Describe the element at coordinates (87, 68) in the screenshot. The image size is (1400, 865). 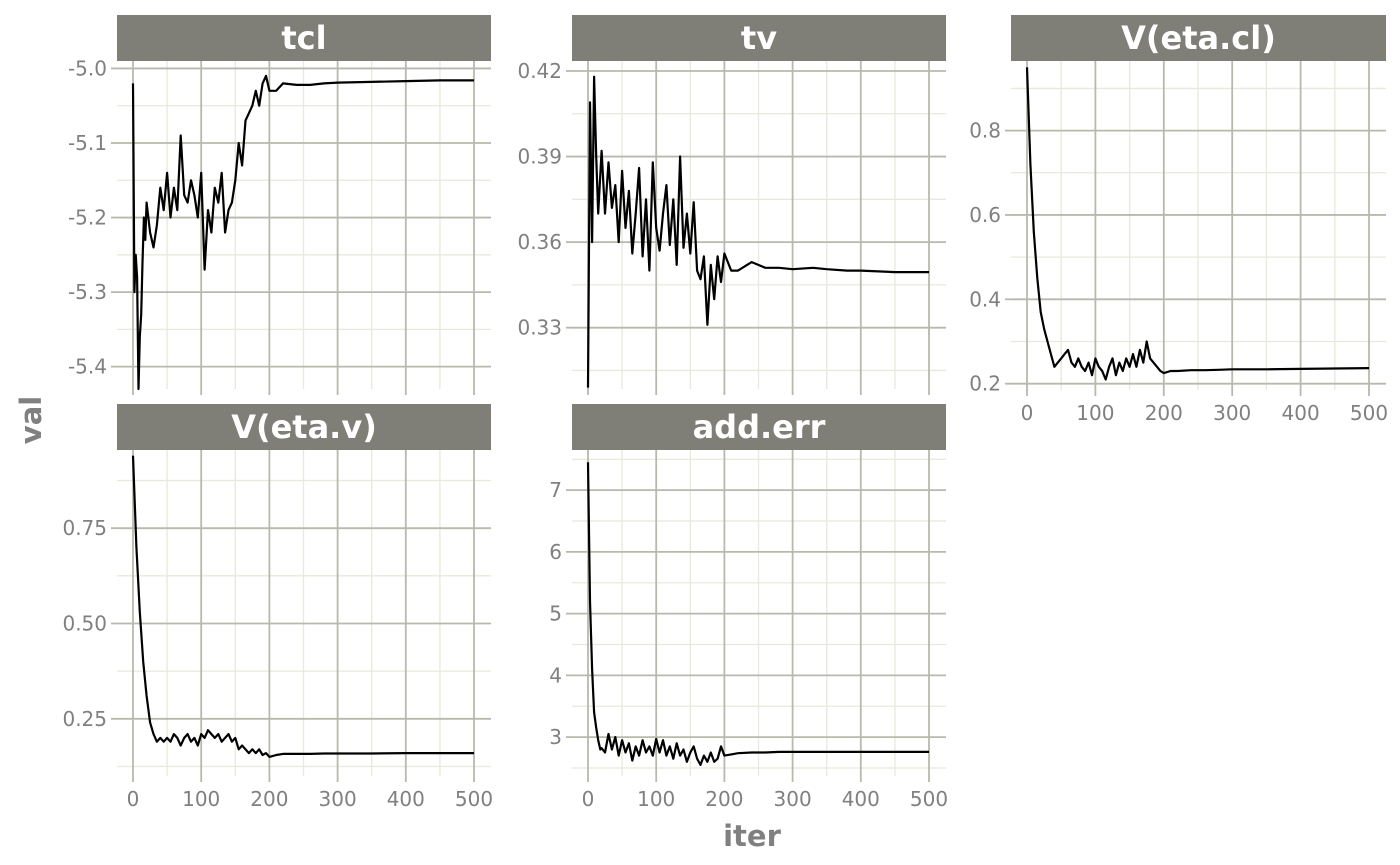
I see `y-tick-label: -5.0` at that location.